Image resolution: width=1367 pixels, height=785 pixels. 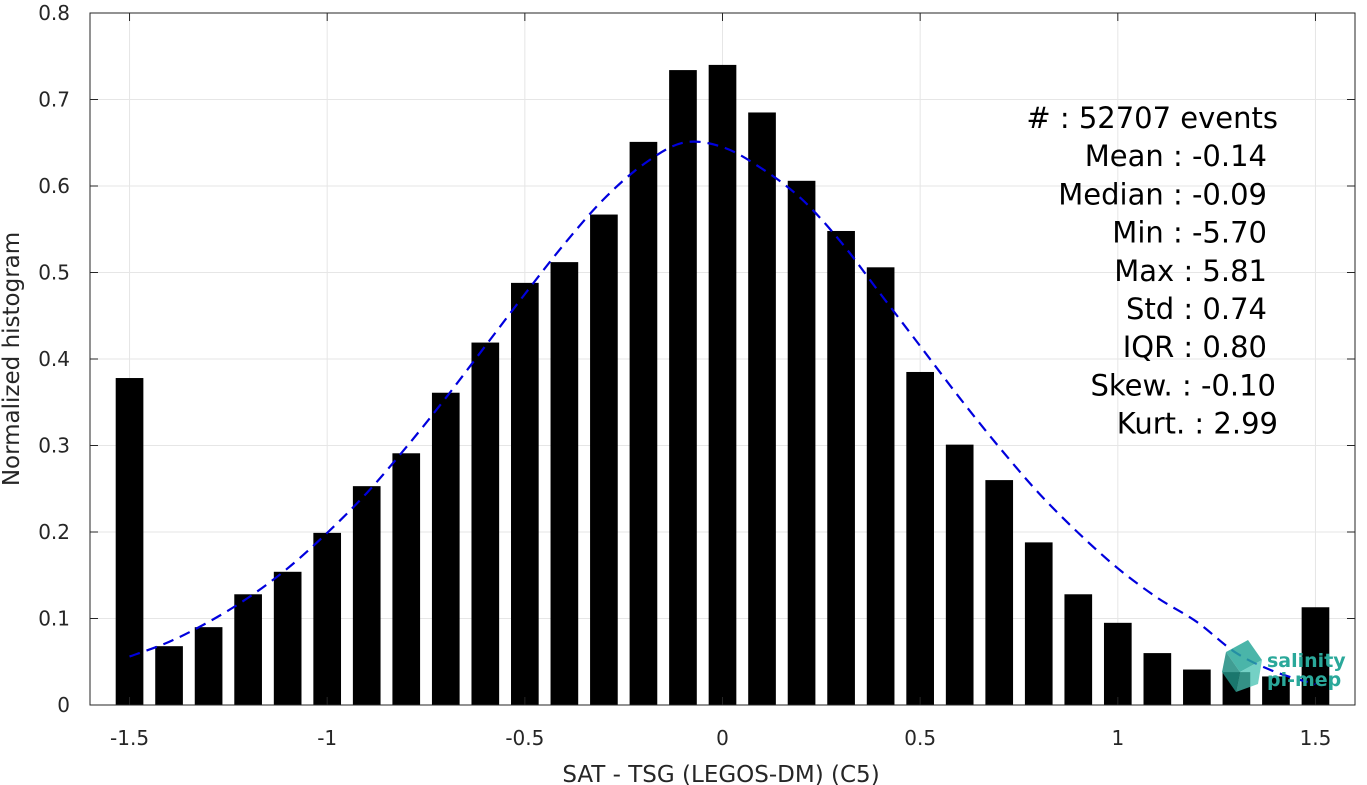 I want to click on y-tick-label: 0.3, so click(x=54, y=446).